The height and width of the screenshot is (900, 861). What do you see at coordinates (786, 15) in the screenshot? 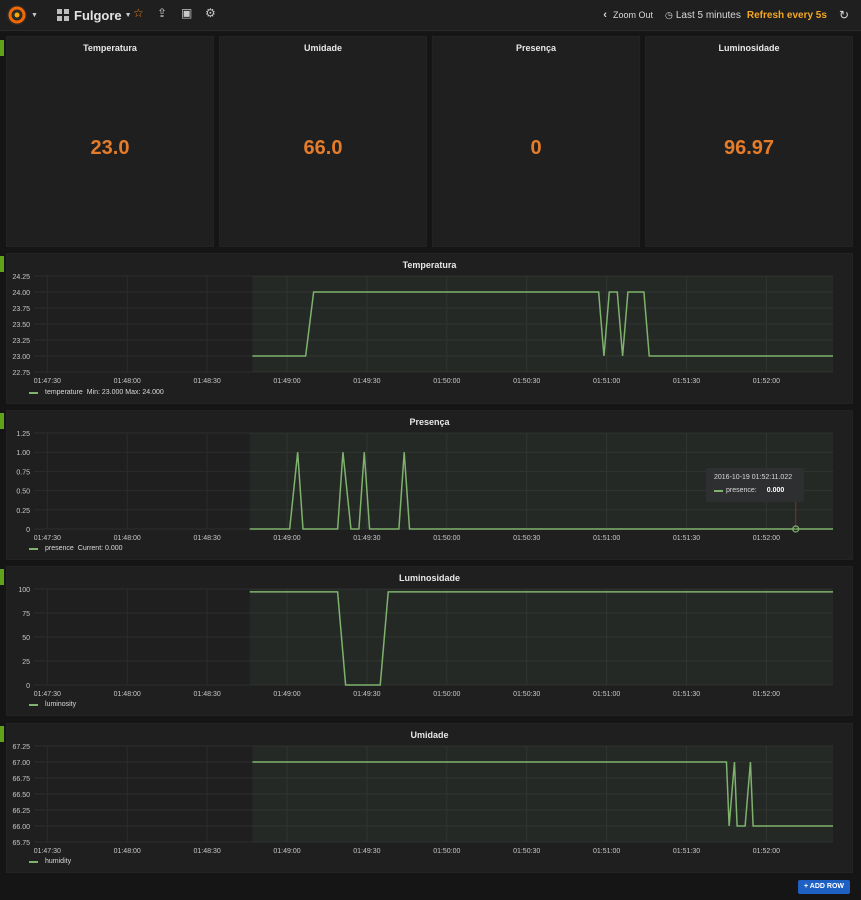
I see `refresh-interval: Refresh every 5s` at bounding box center [786, 15].